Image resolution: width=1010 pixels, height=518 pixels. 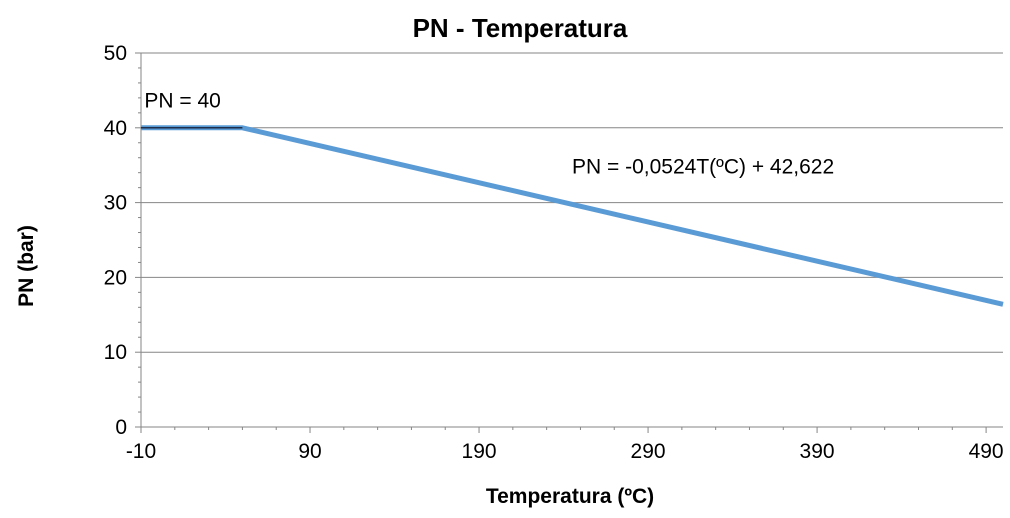 What do you see at coordinates (26, 266) in the screenshot?
I see `y-axis-title: PN (bar)` at bounding box center [26, 266].